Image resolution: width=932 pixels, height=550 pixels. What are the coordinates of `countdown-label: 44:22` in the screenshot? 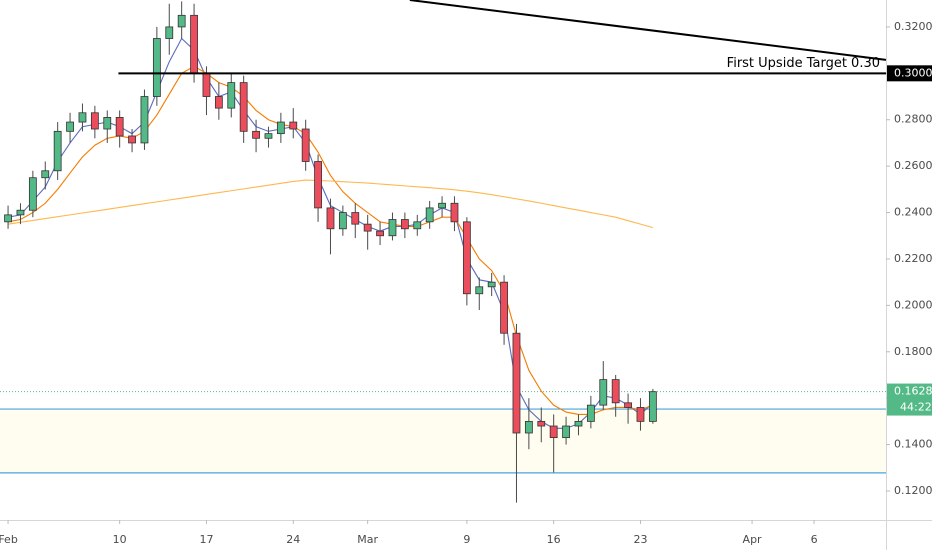 It's located at (916, 407).